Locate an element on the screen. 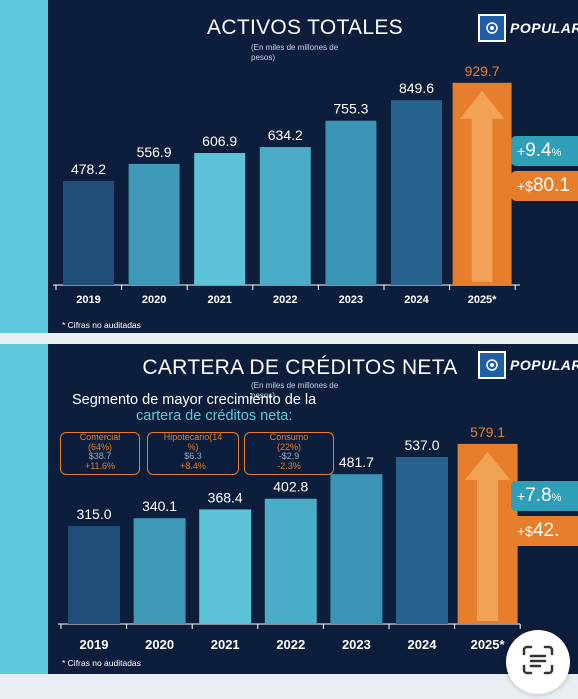 This screenshot has height=699, width=578. bar-value-label: 481.7 is located at coordinates (356, 462).